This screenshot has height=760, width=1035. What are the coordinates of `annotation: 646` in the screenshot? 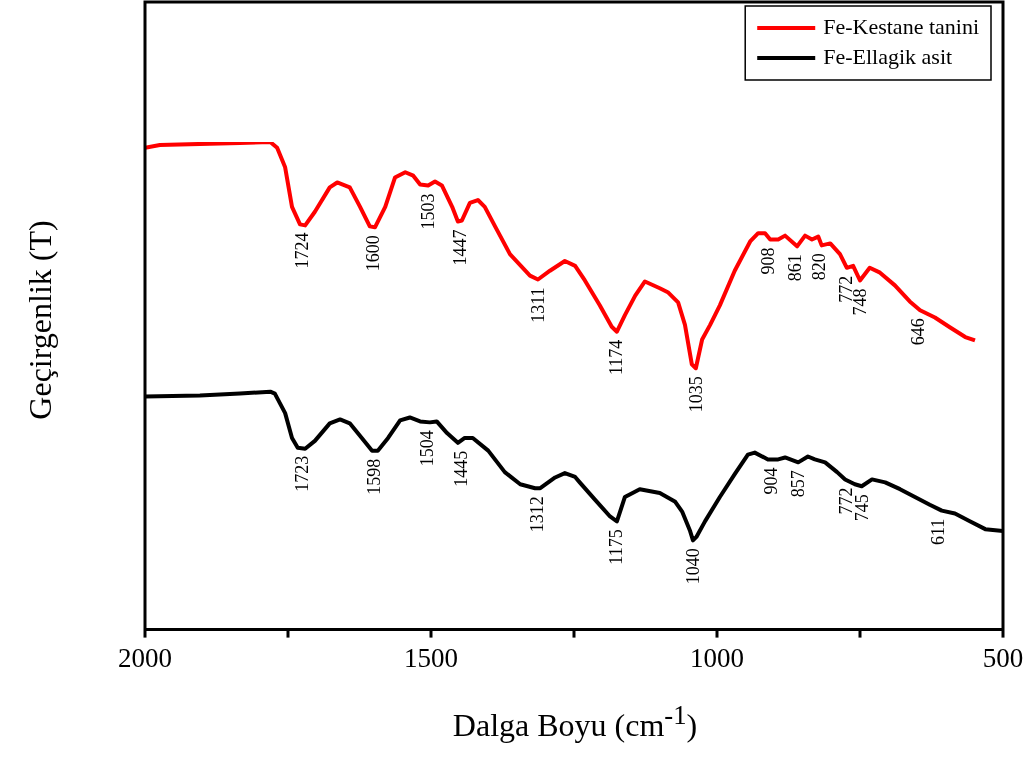 It's located at (918, 332).